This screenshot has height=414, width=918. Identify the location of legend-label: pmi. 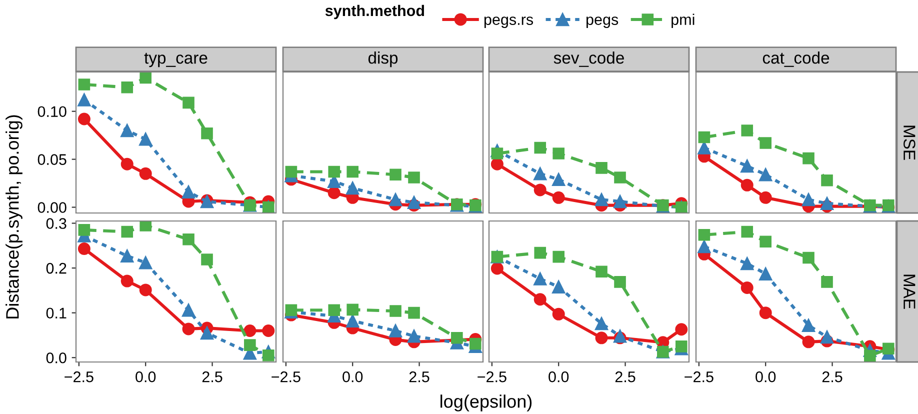
(683, 21).